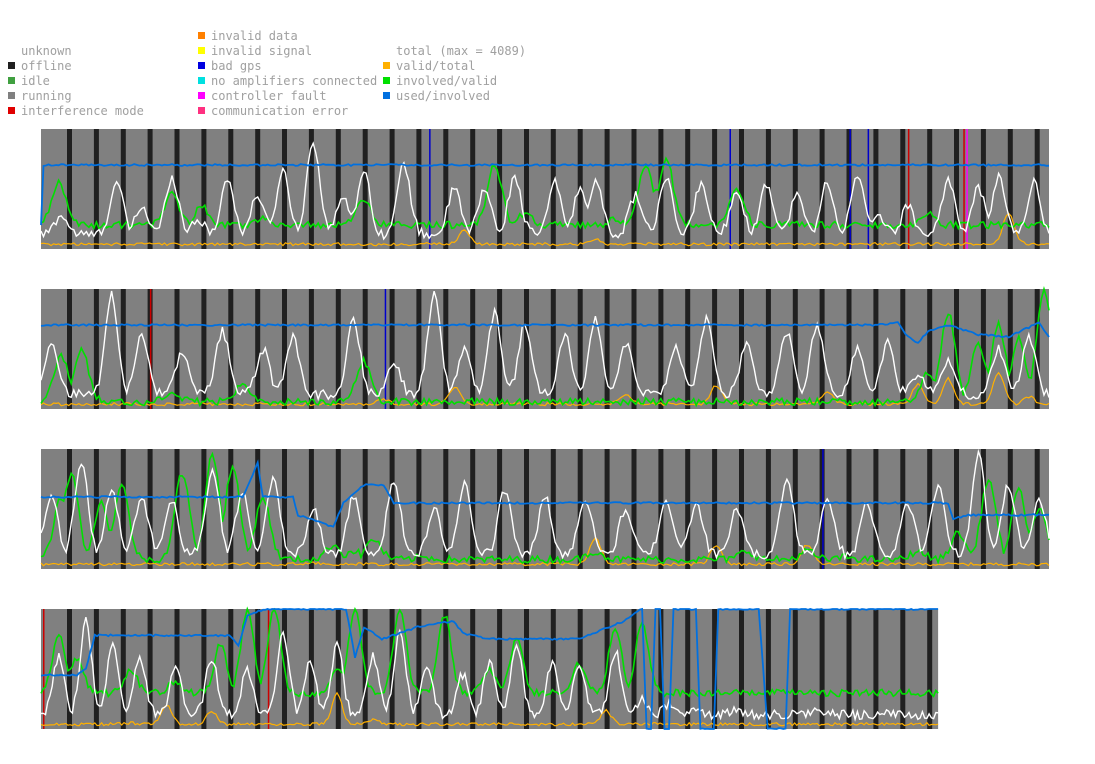 The height and width of the screenshot is (764, 1095). I want to click on legend-label: controller fault, so click(269, 96).